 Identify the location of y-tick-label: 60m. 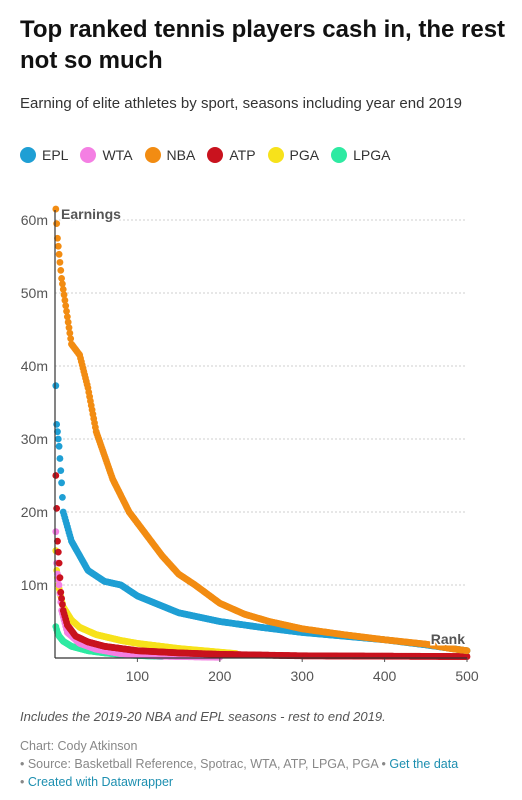
(34, 220).